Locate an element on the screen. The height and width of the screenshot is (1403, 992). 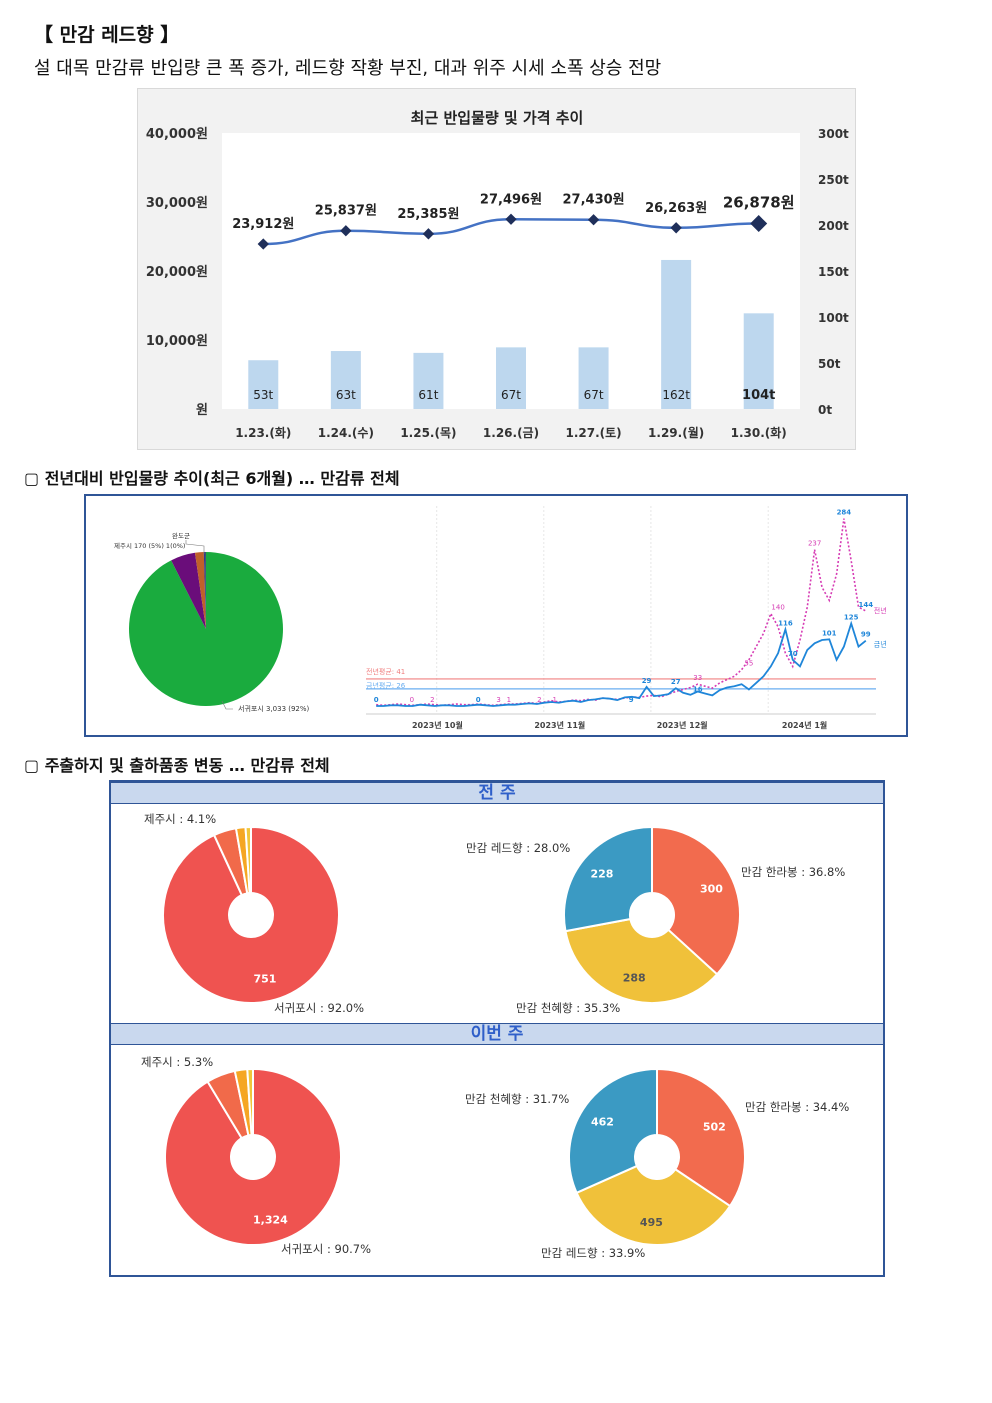
trend-value-label: 16 is located at coordinates (698, 689).